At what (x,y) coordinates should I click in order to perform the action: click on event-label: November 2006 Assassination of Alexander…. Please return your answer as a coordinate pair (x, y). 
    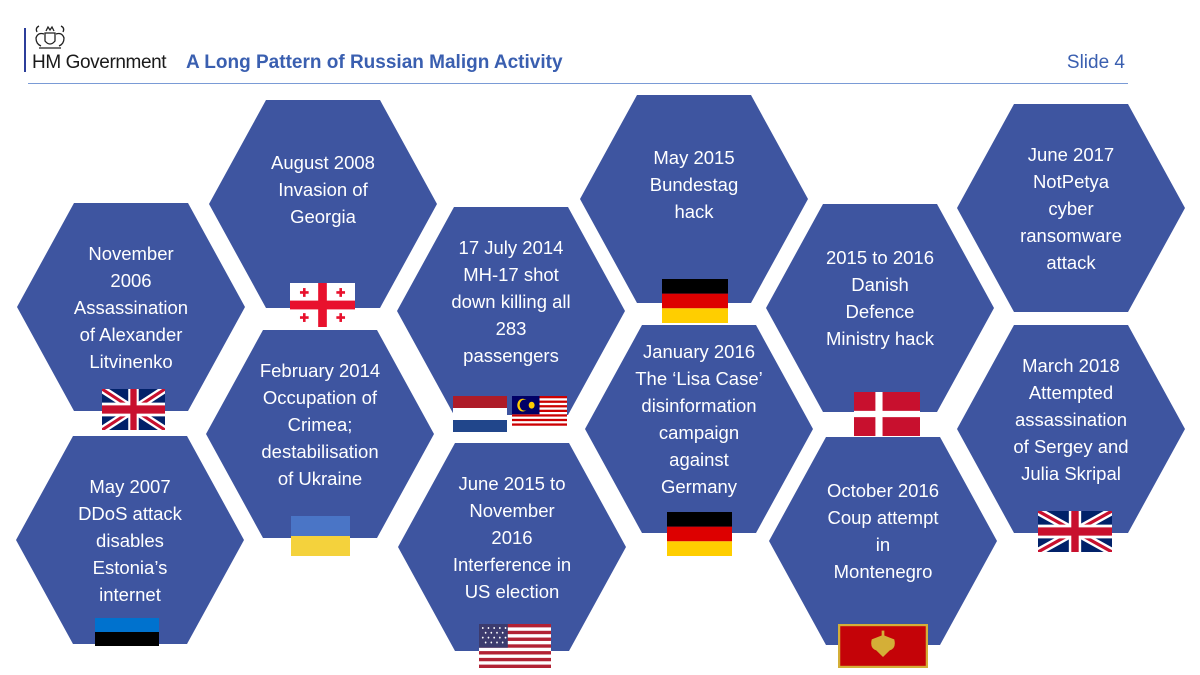
    Looking at the image, I should click on (131, 307).